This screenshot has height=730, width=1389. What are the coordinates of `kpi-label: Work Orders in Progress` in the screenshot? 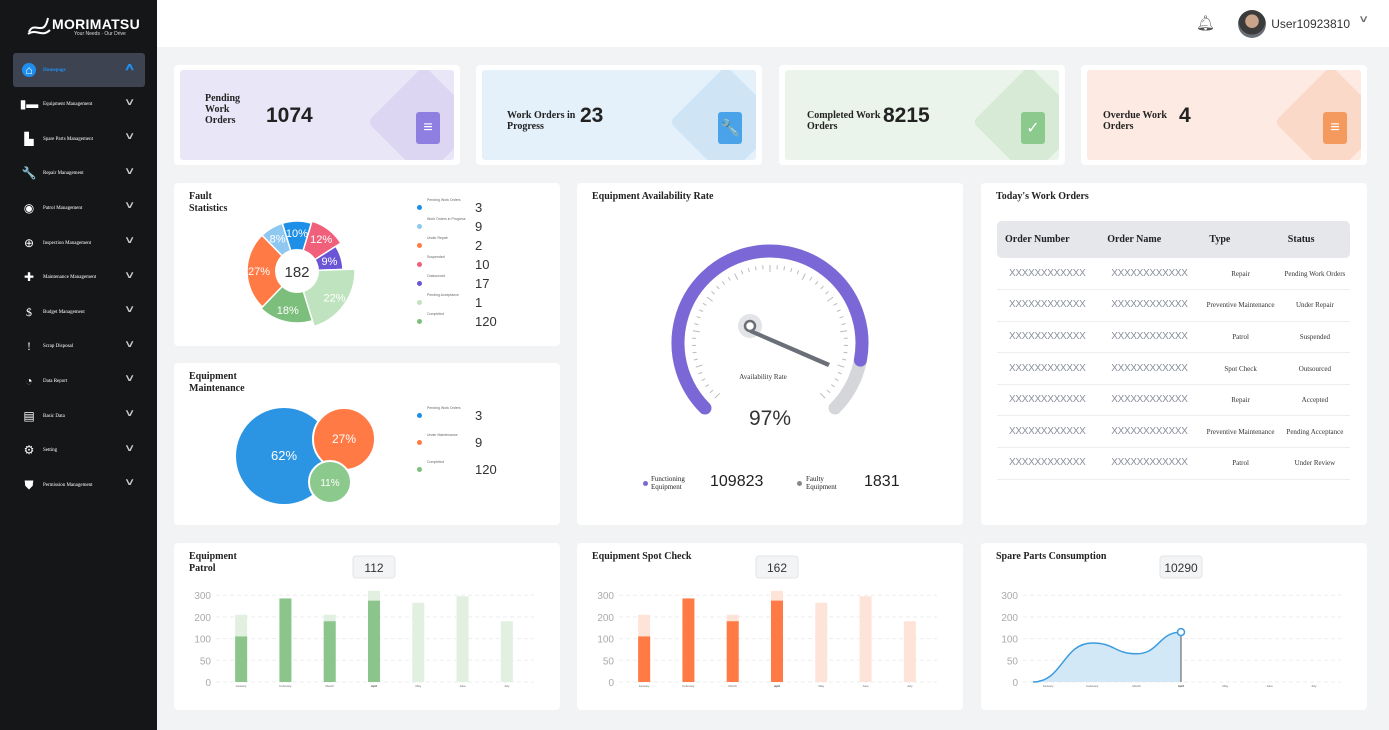 It's located at (541, 121).